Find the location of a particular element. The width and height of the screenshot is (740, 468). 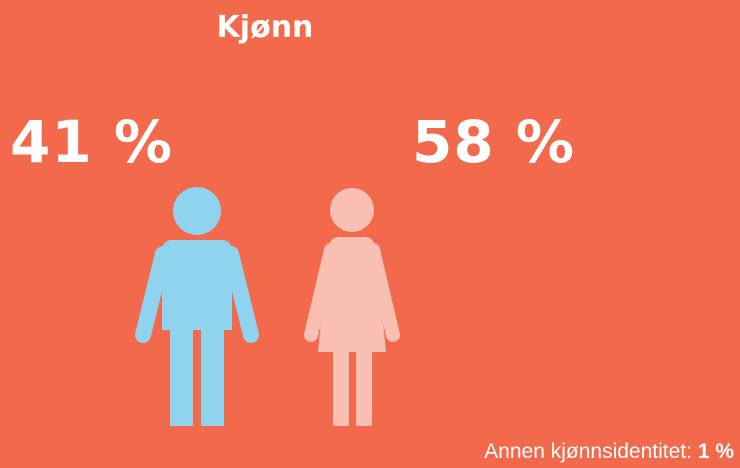

female-icon is located at coordinates (352, 307).